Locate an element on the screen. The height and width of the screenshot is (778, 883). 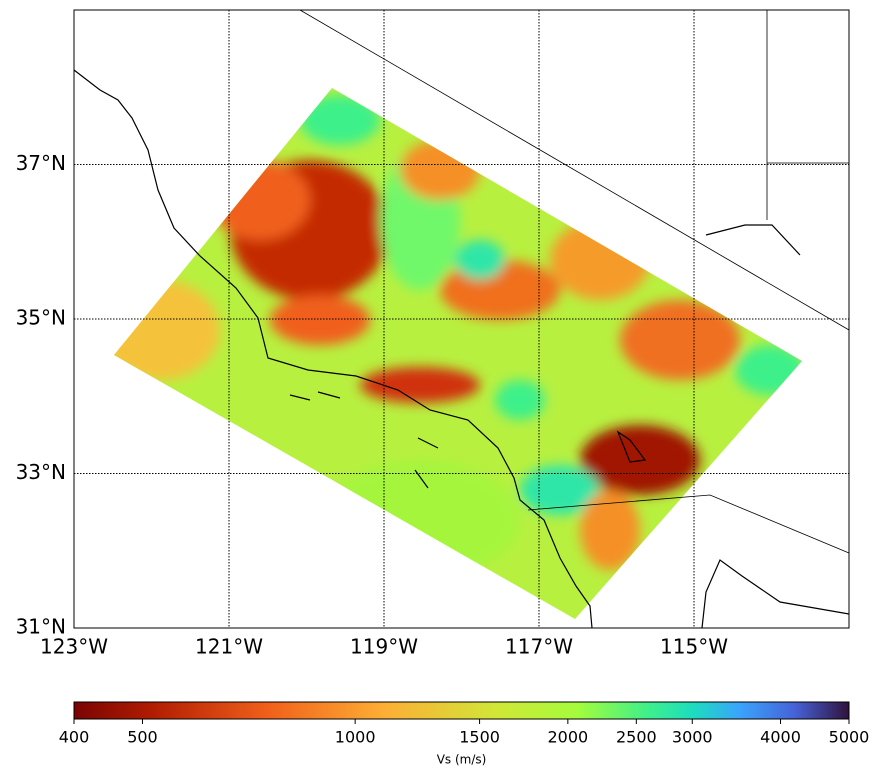
colorbar-tick-label: 2000 is located at coordinates (567, 737).